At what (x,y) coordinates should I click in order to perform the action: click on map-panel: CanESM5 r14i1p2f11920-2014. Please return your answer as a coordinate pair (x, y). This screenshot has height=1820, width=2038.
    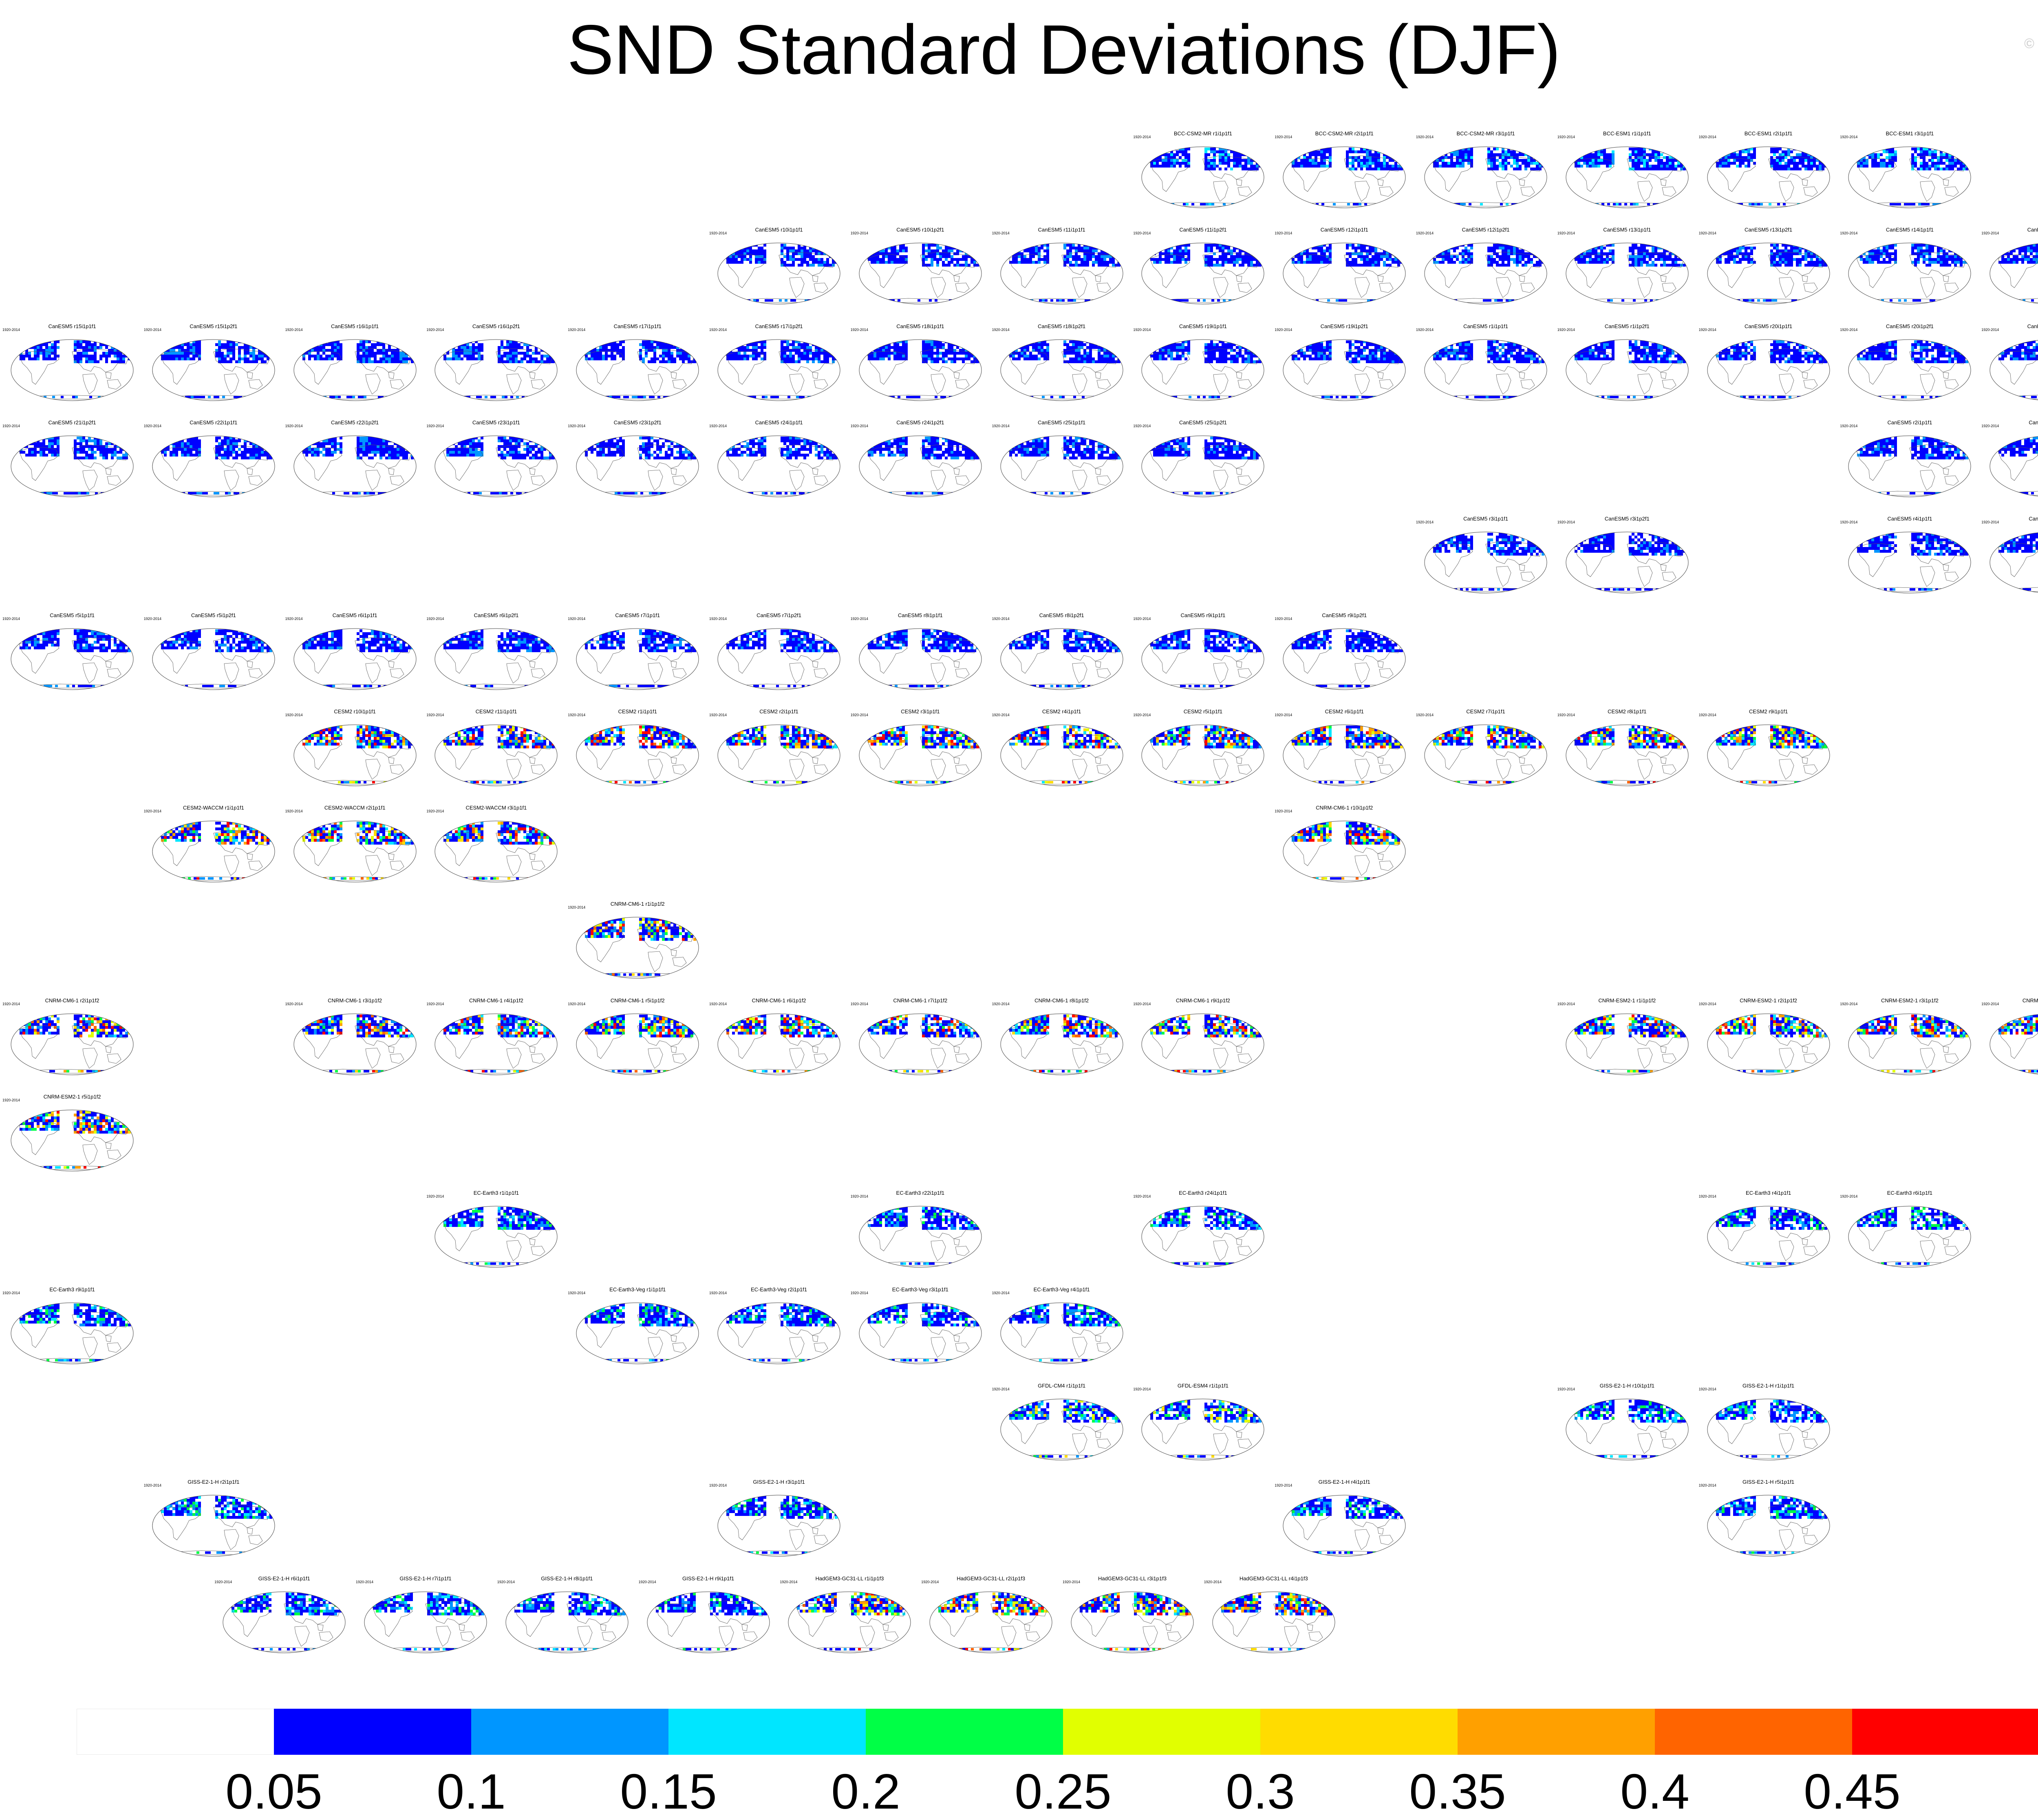
    Looking at the image, I should click on (2009, 275).